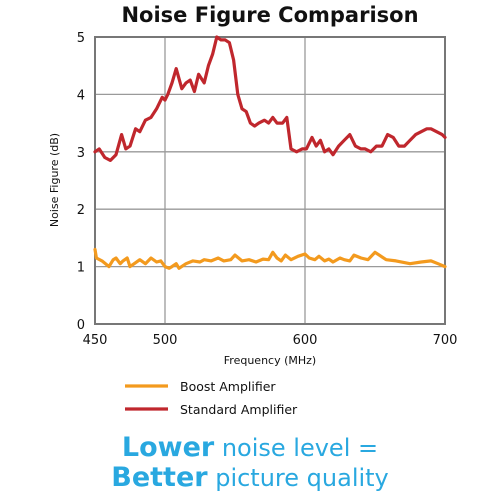 This screenshot has width=500, height=500. Describe the element at coordinates (81, 153) in the screenshot. I see `y-tick-label: 3` at that location.